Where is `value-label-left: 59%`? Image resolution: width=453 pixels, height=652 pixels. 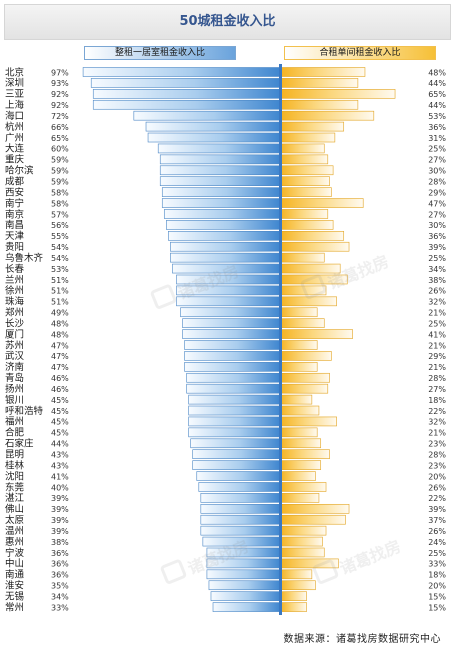
value-label-left: 59% is located at coordinates (60, 171).